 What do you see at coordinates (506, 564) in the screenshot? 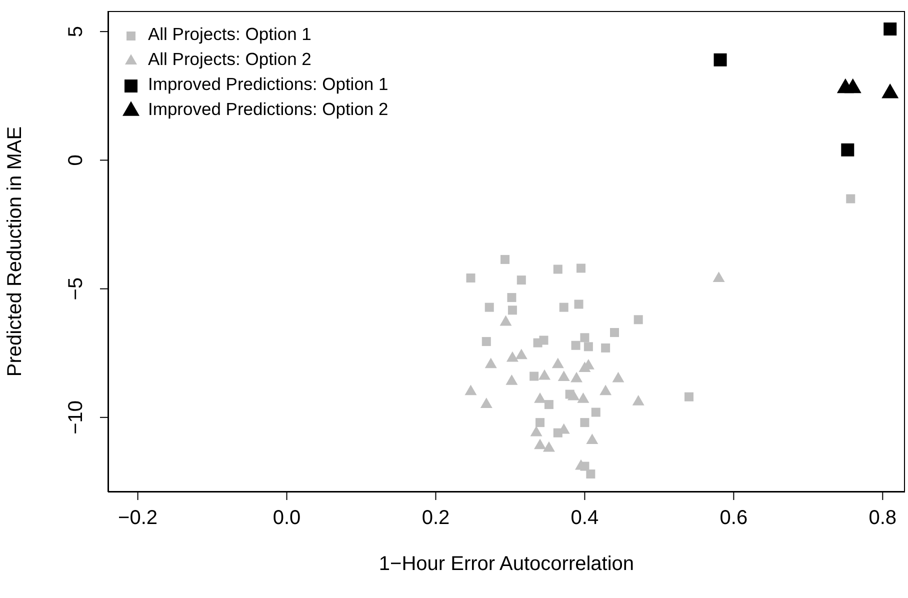
I see `x-axis-title: 1−Hour Error Autocorrelation` at bounding box center [506, 564].